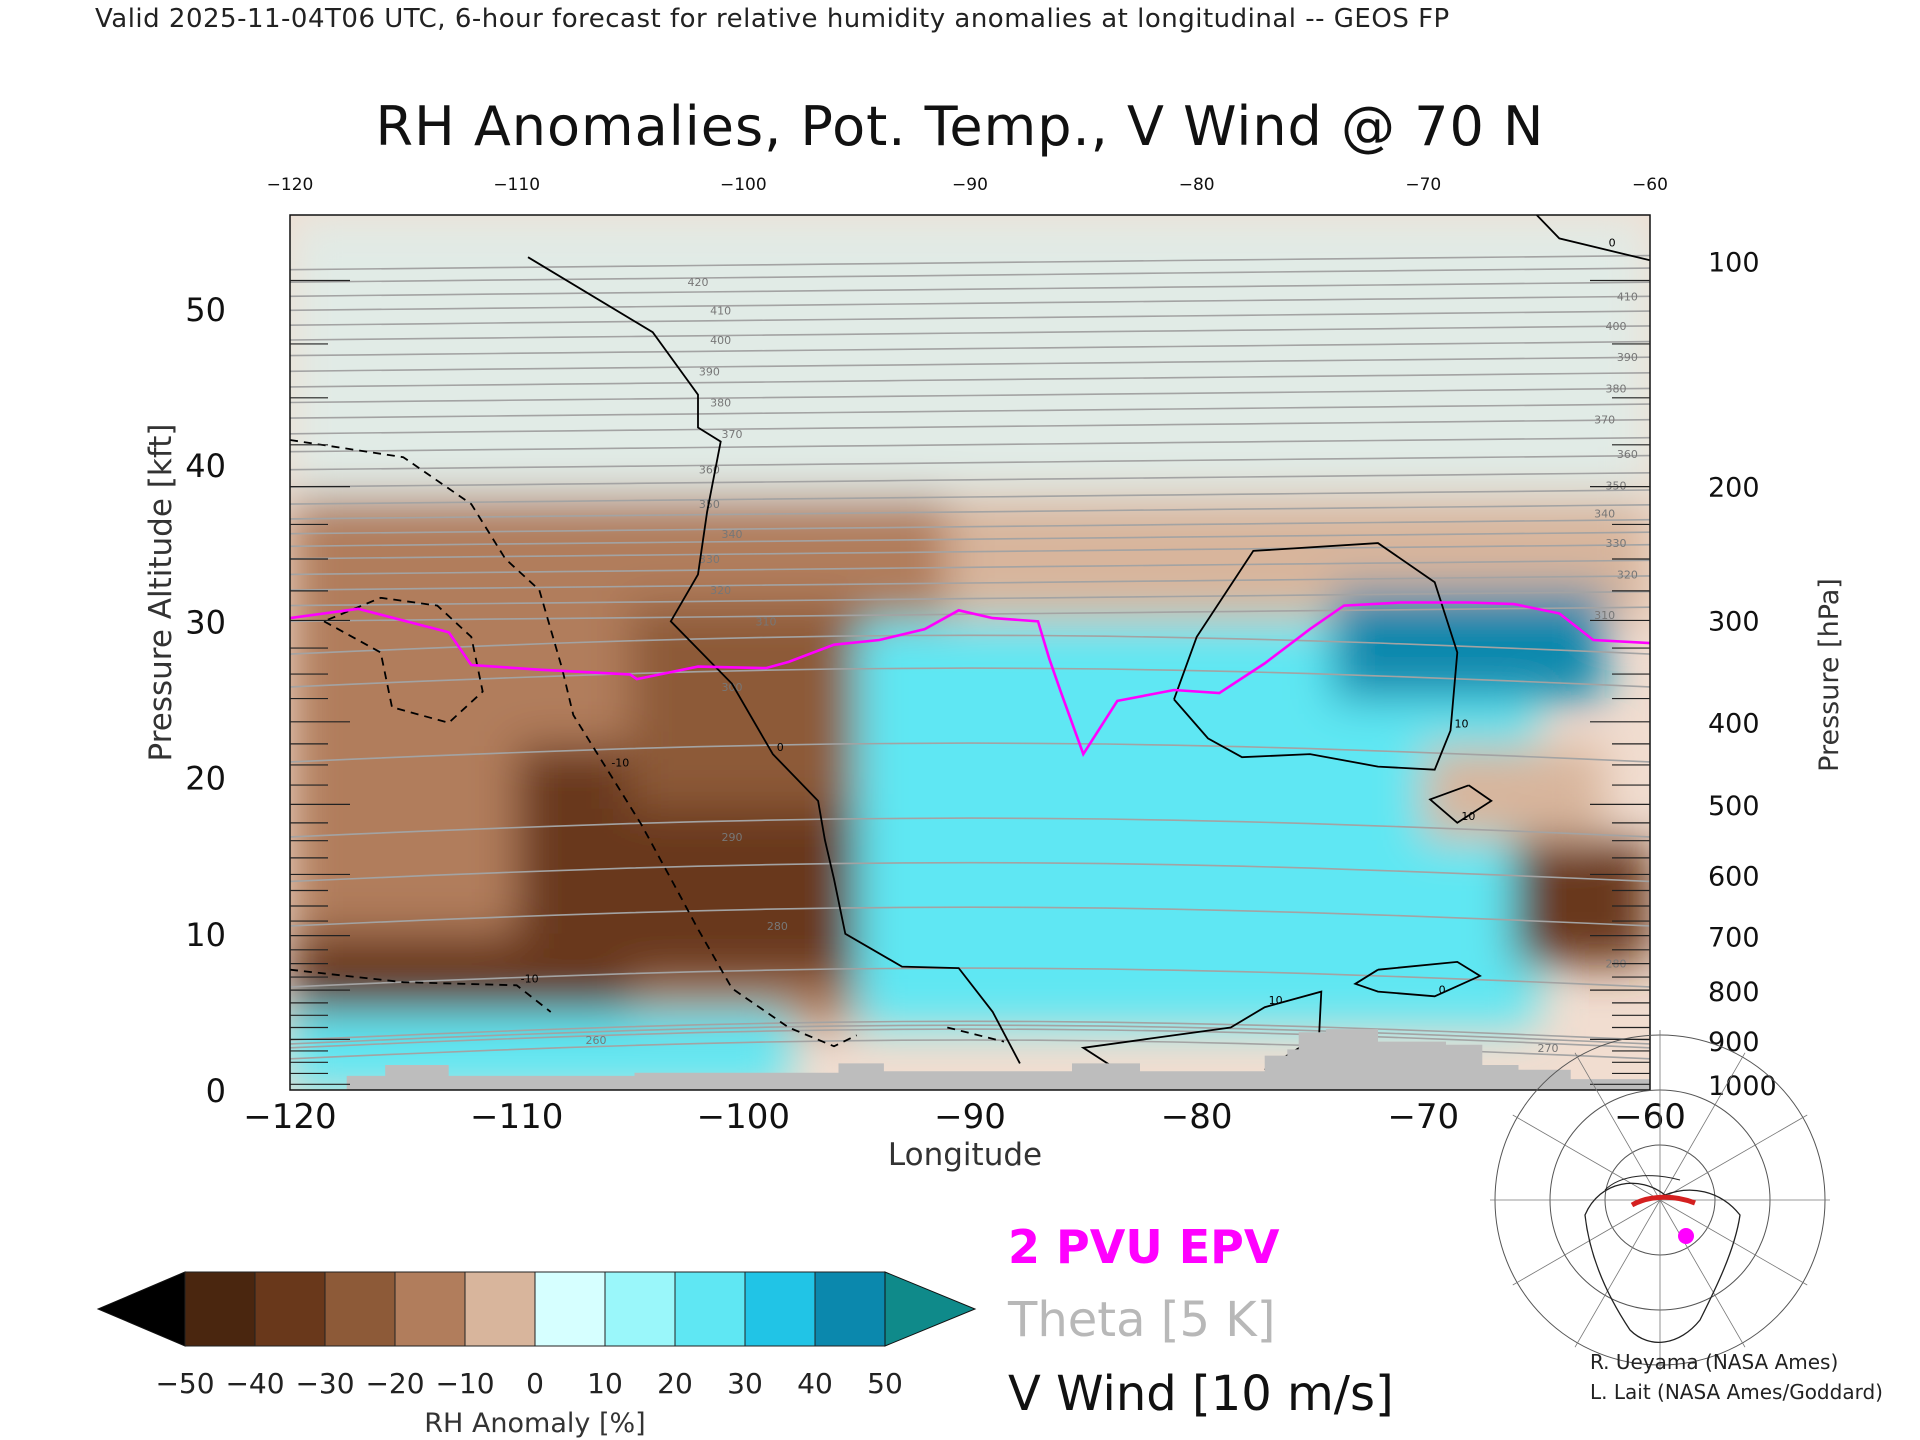 Image resolution: width=1920 pixels, height=1440 pixels. Describe the element at coordinates (141, 1309) in the screenshot. I see `colorbar-under-arrow` at that location.